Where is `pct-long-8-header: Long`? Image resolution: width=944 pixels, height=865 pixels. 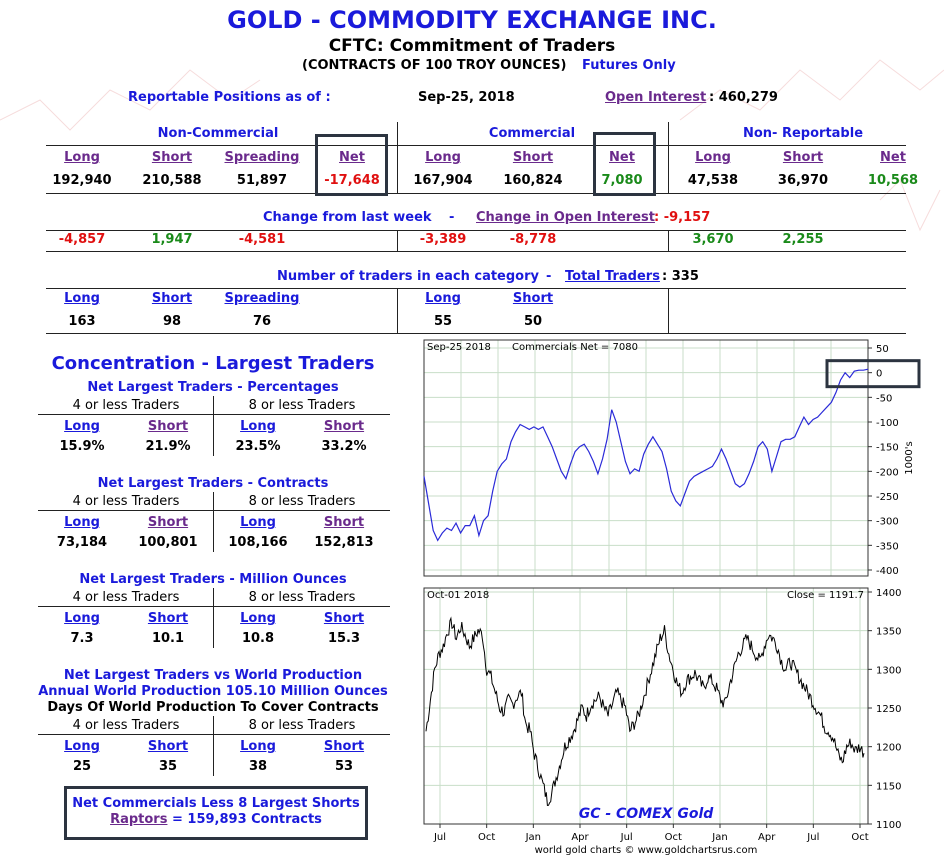
pct-long-8-header: Long is located at coordinates (258, 426).